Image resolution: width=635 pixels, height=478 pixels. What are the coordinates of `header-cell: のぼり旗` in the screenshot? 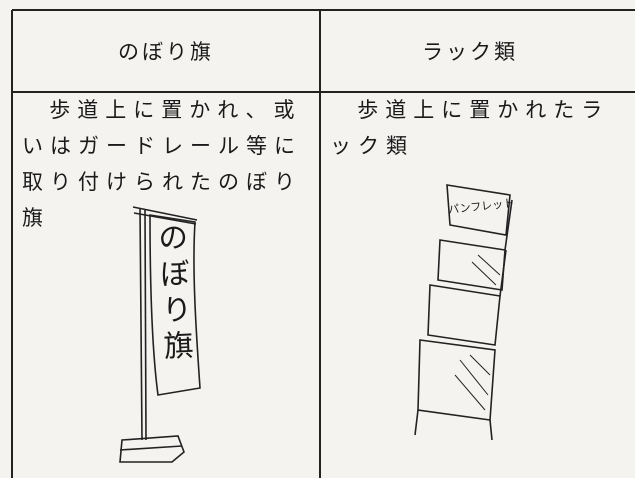 It's located at (166, 52).